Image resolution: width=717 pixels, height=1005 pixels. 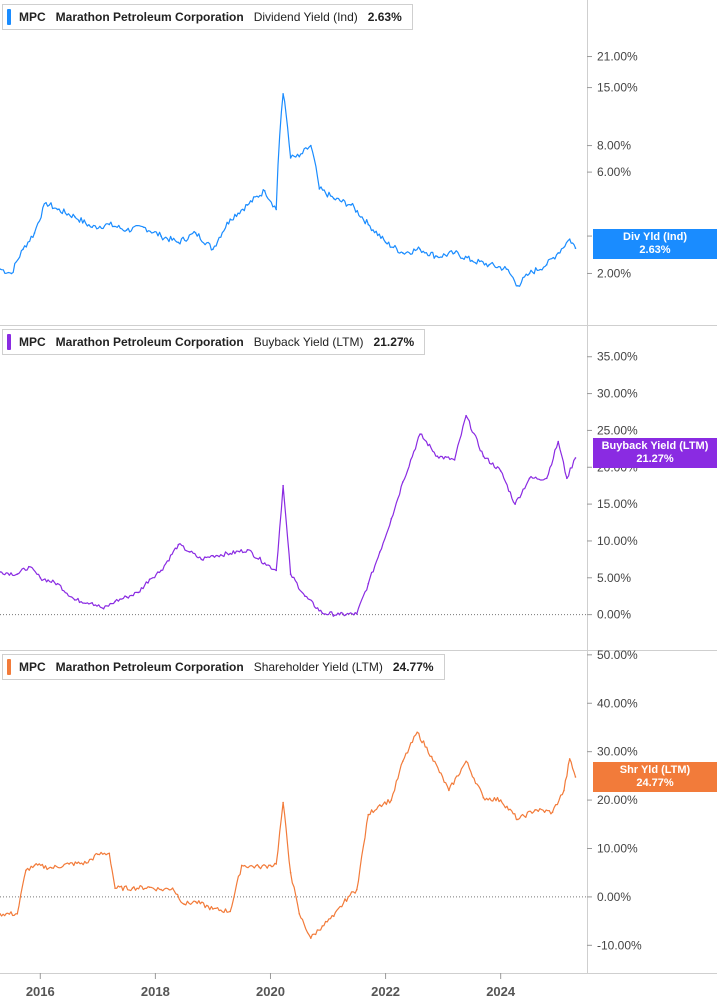 What do you see at coordinates (617, 848) in the screenshot?
I see `y-tick-label: 10.00%` at bounding box center [617, 848].